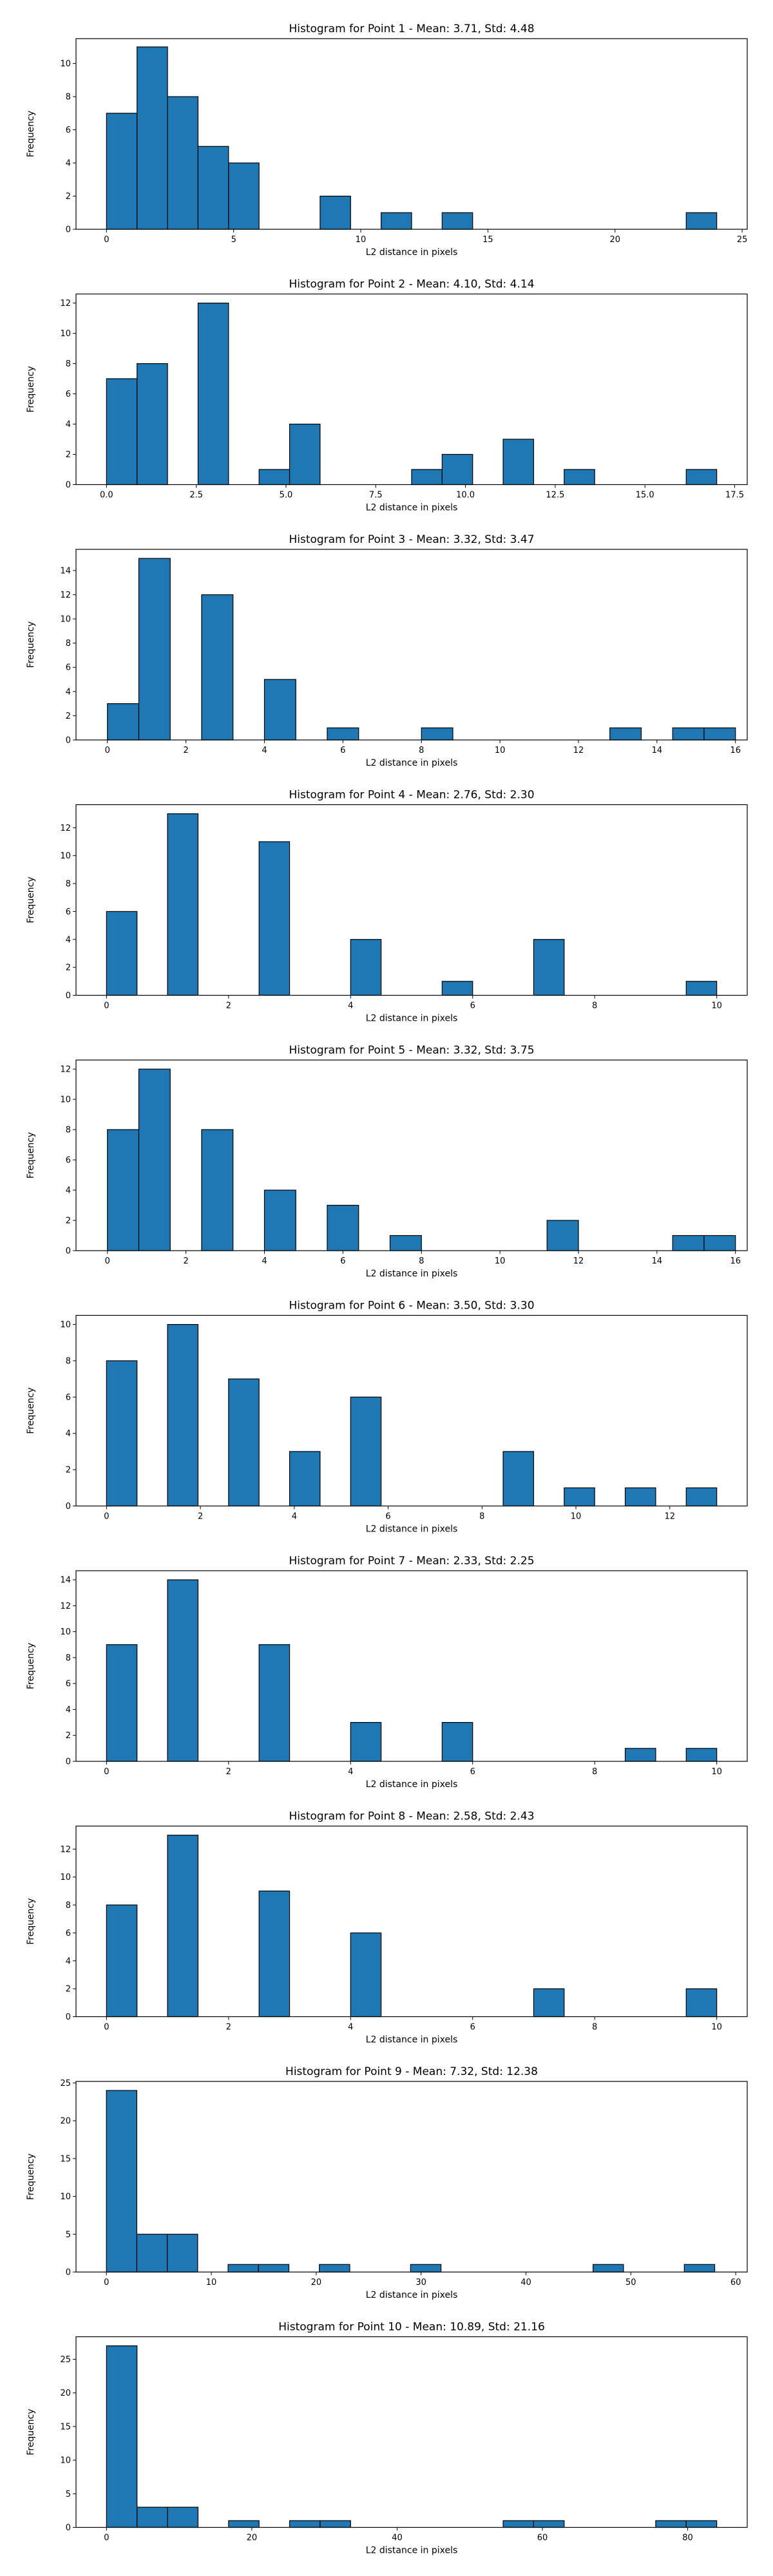  I want to click on x-tick-label: 80, so click(688, 2538).